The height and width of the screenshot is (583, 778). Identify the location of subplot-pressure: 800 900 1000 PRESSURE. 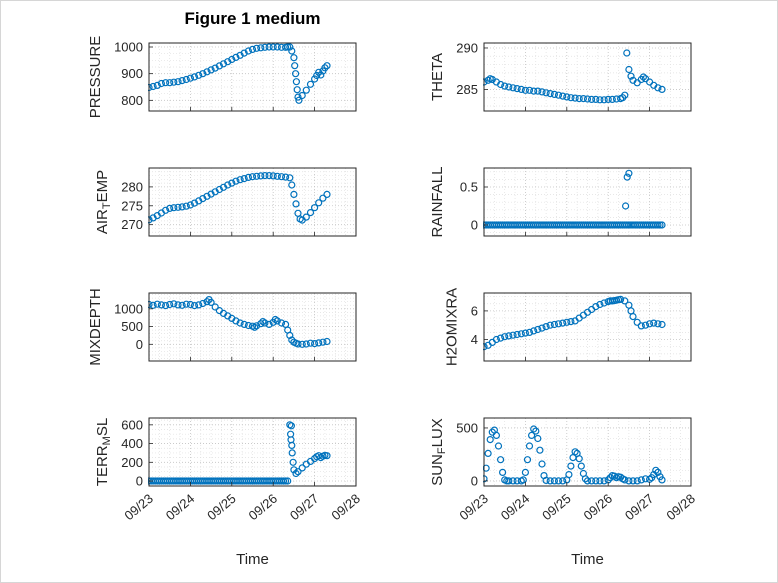
(222, 77).